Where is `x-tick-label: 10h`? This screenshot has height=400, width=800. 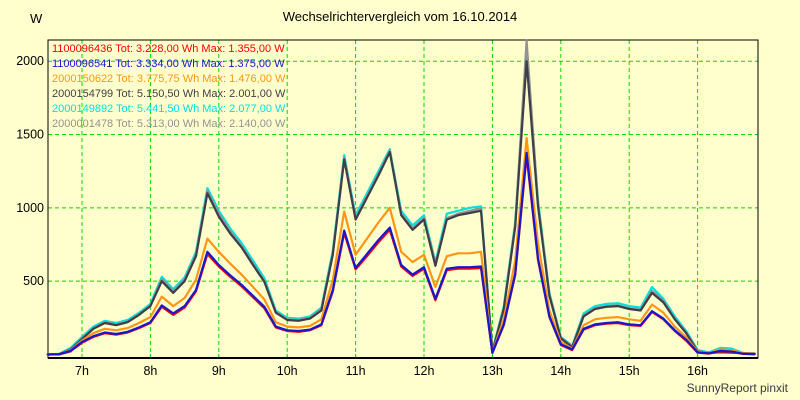 x-tick-label: 10h is located at coordinates (287, 371).